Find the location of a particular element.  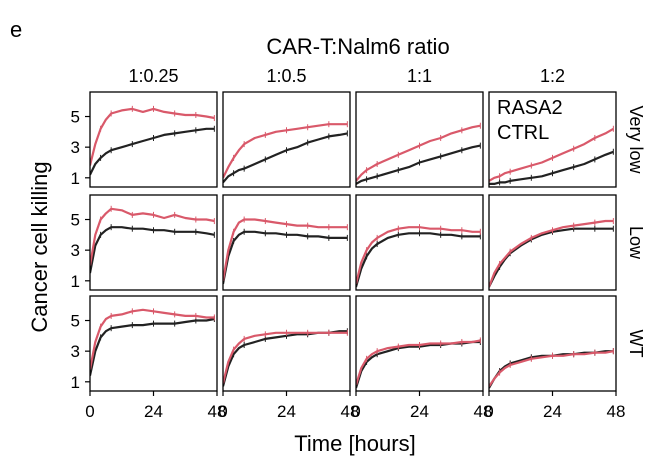

chart-title: CAR-T:Nalm6 ratio is located at coordinates (357, 46).